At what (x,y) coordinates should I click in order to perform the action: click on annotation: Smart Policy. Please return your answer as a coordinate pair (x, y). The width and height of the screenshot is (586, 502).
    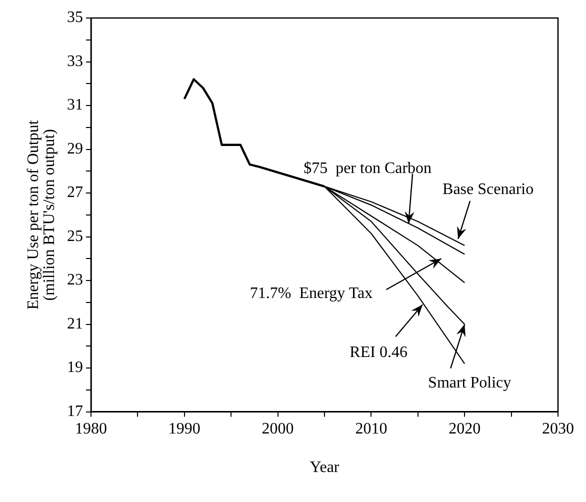
    Looking at the image, I should click on (470, 383).